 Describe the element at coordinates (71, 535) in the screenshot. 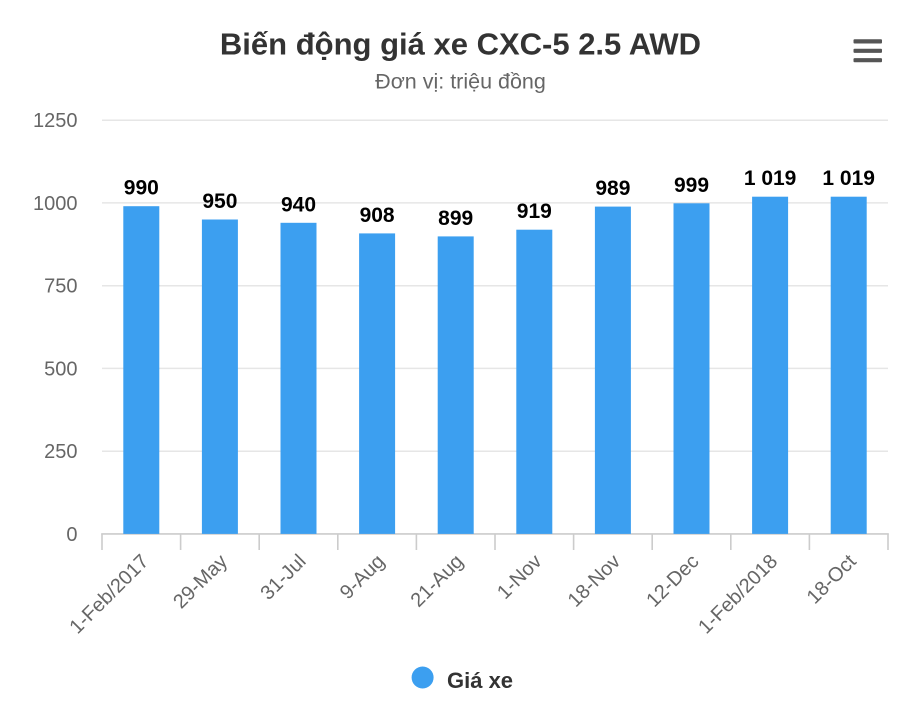

I see `svg-text: 0` at that location.